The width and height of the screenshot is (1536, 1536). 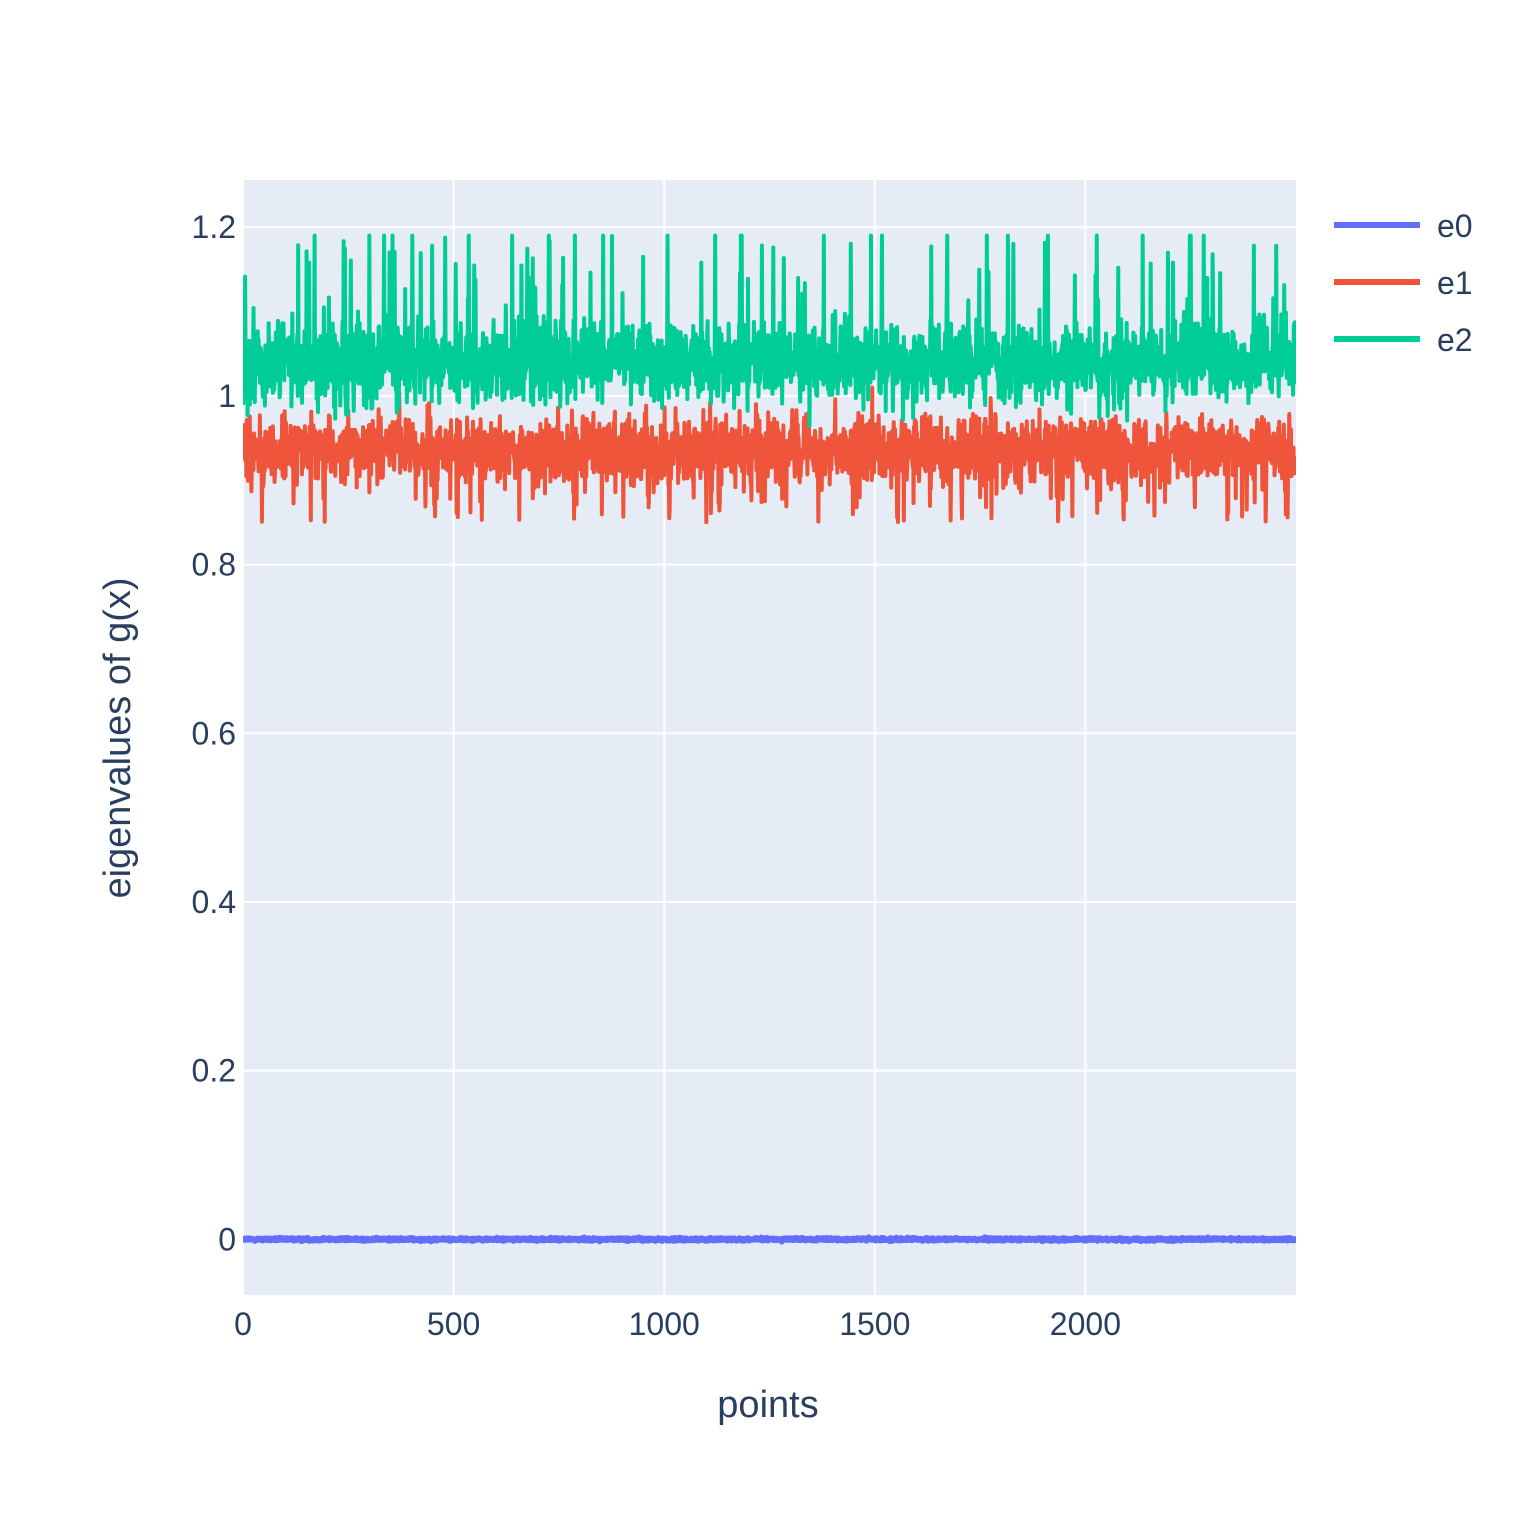 I want to click on series-line-e2, so click(x=769, y=330).